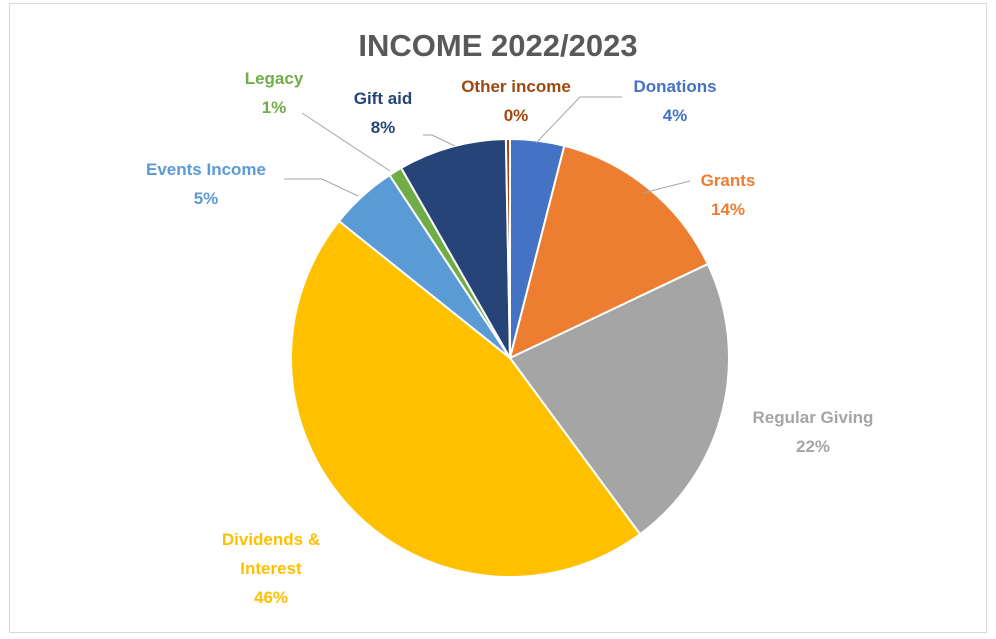 Image resolution: width=996 pixels, height=639 pixels. What do you see at coordinates (674, 101) in the screenshot?
I see `data-label-donations: Donations 4%` at bounding box center [674, 101].